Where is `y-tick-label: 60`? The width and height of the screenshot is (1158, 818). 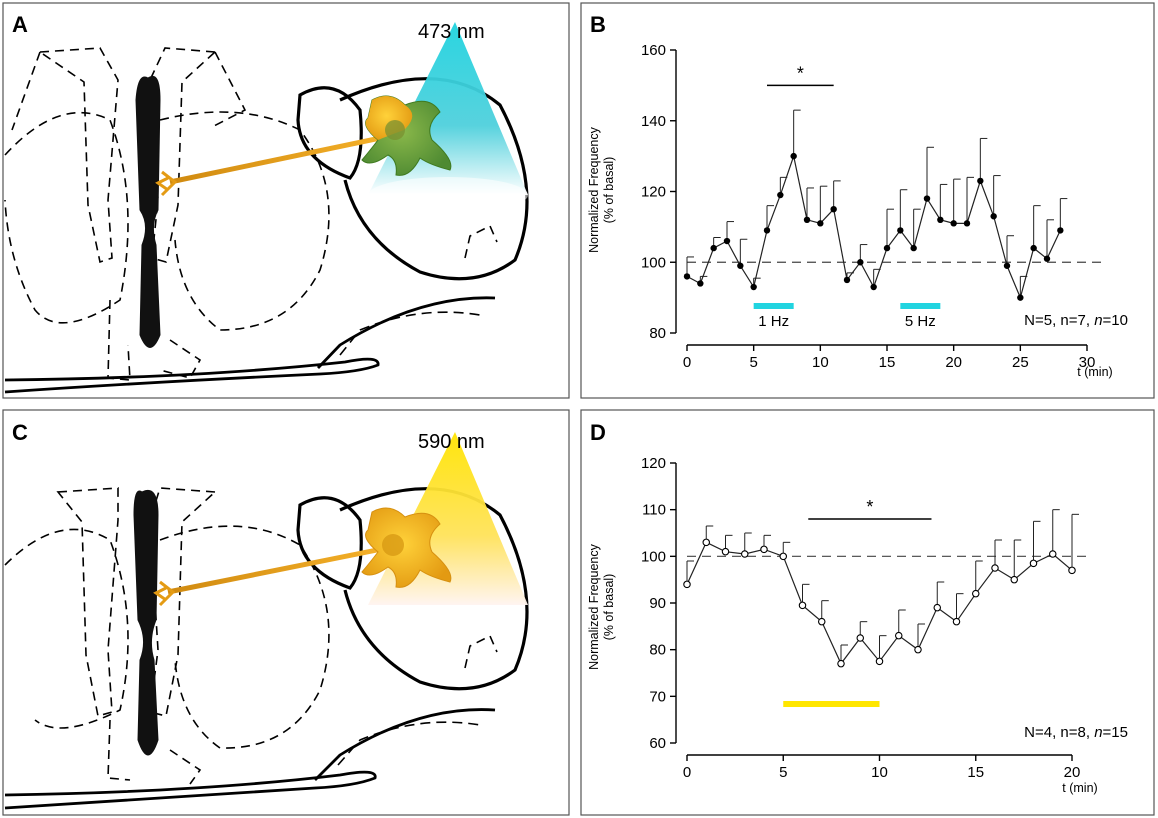
y-tick-label: 60 is located at coordinates (657, 743).